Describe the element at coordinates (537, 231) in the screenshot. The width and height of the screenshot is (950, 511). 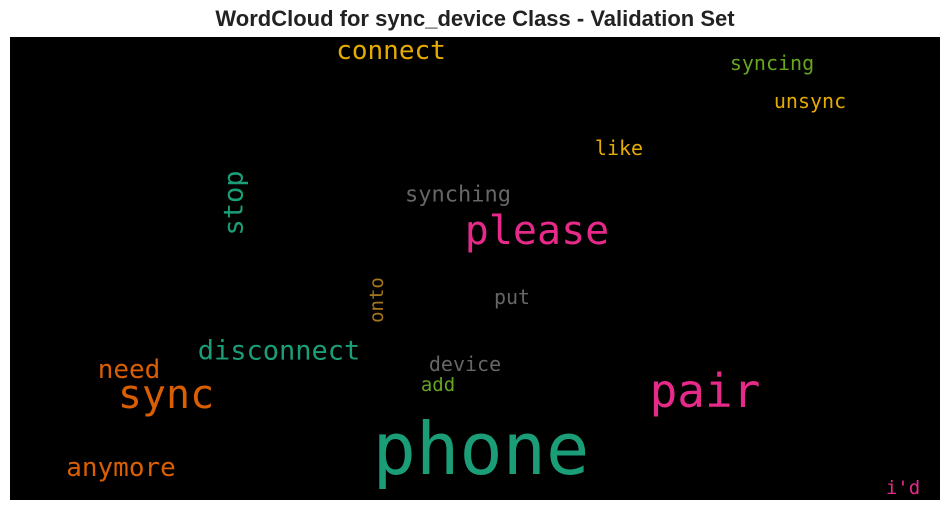
I see `word-please: please` at that location.